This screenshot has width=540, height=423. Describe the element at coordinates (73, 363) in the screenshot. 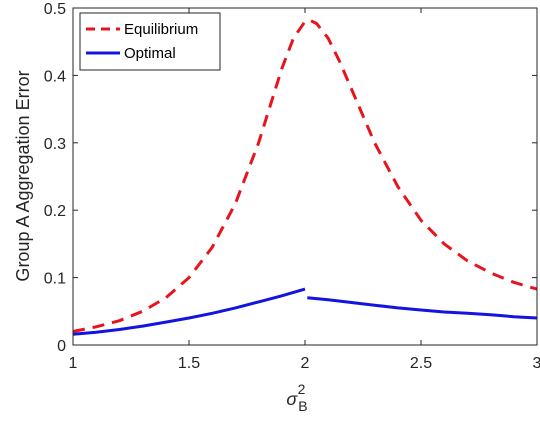

I see `x-tick-label: 1` at that location.